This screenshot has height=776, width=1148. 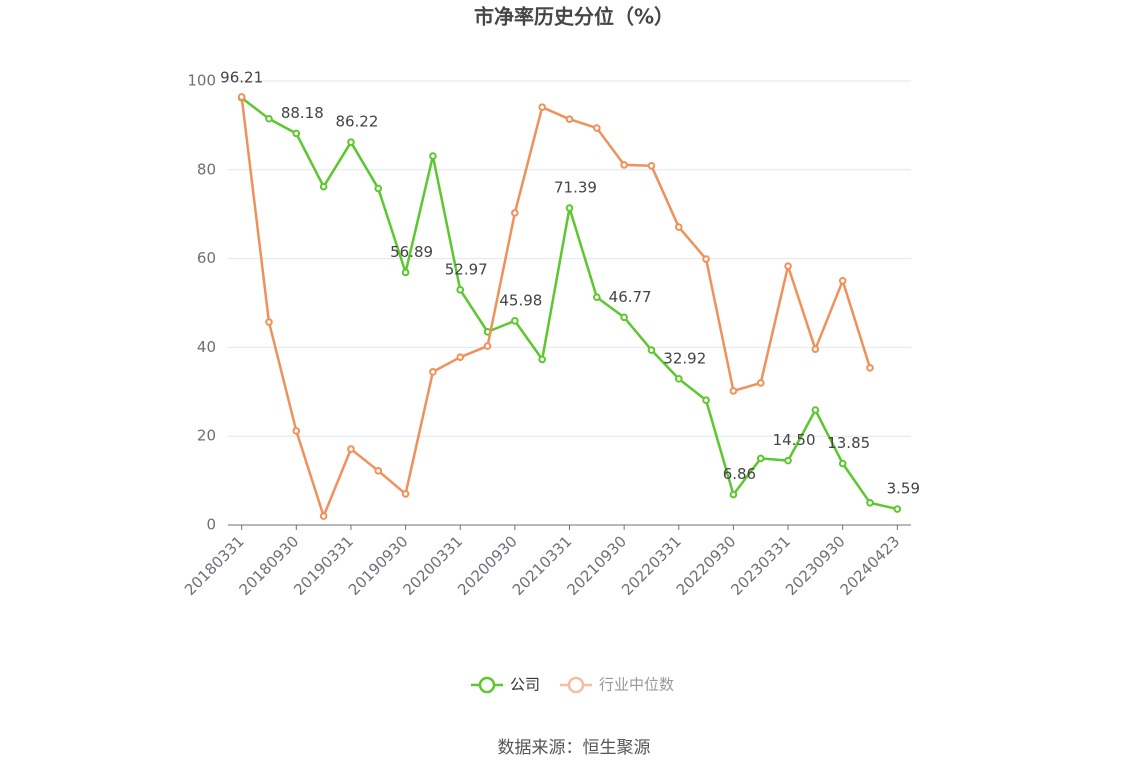 I want to click on y-tick-label: 60, so click(x=206, y=258).